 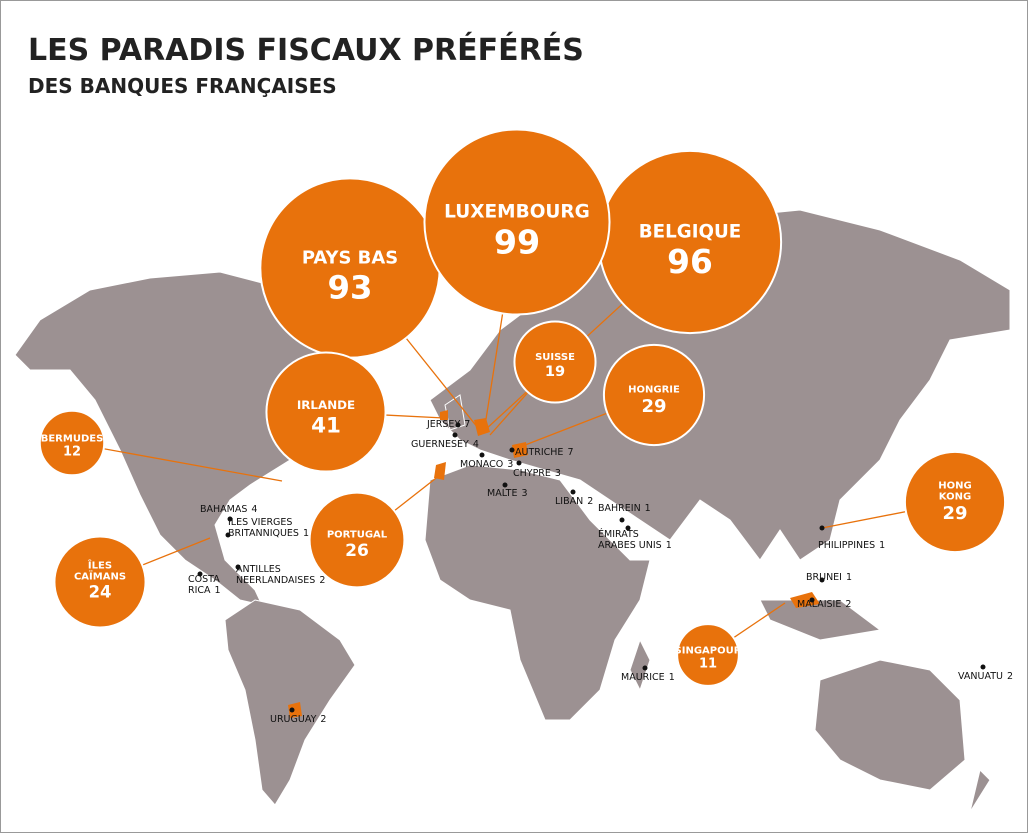 I want to click on place-label: BRUNEI 1, so click(x=829, y=577).